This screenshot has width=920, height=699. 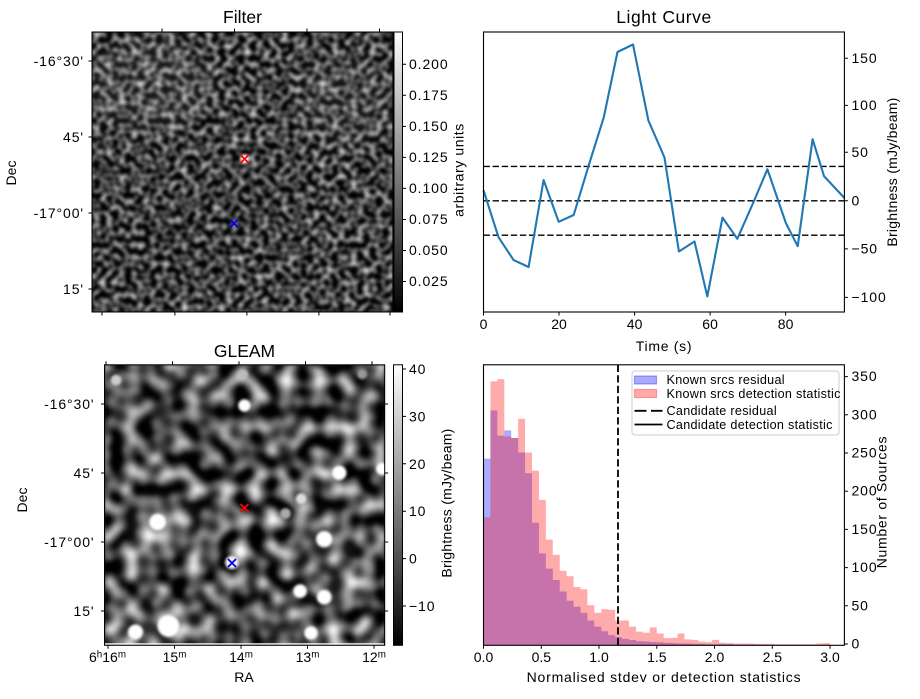 What do you see at coordinates (308, 657) in the screenshot?
I see `svg-text: 13m` at bounding box center [308, 657].